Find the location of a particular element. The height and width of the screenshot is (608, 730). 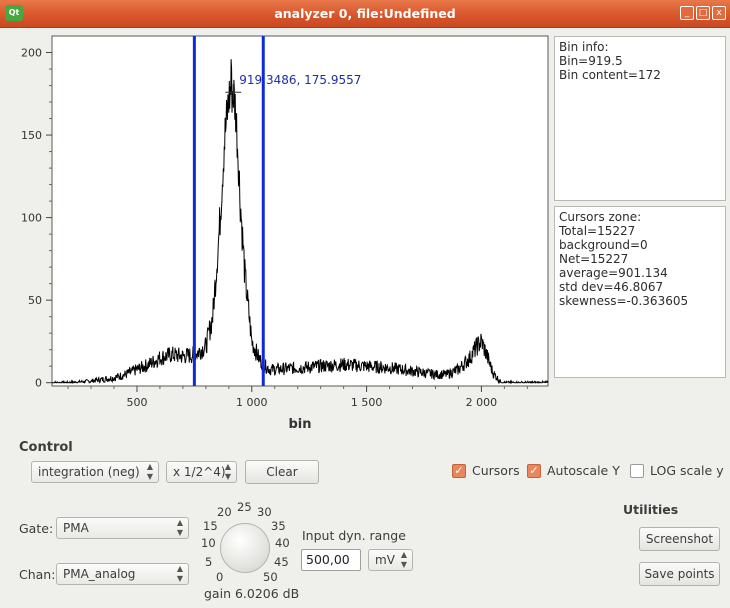

autoscale-y-checkbox: ✓ Autoscale Y is located at coordinates (573, 470).